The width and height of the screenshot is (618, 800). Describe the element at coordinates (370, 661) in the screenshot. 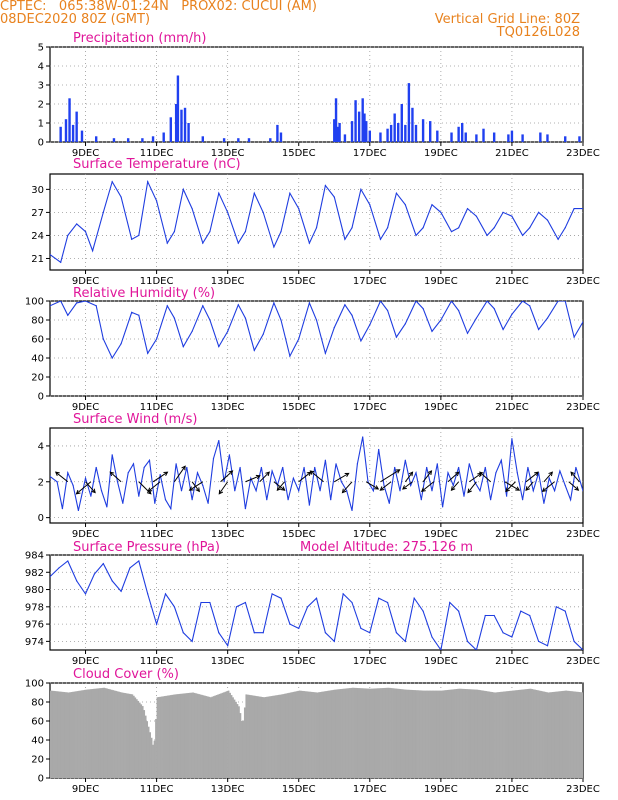

I see `pressure-xtick-label: 17DEC` at that location.